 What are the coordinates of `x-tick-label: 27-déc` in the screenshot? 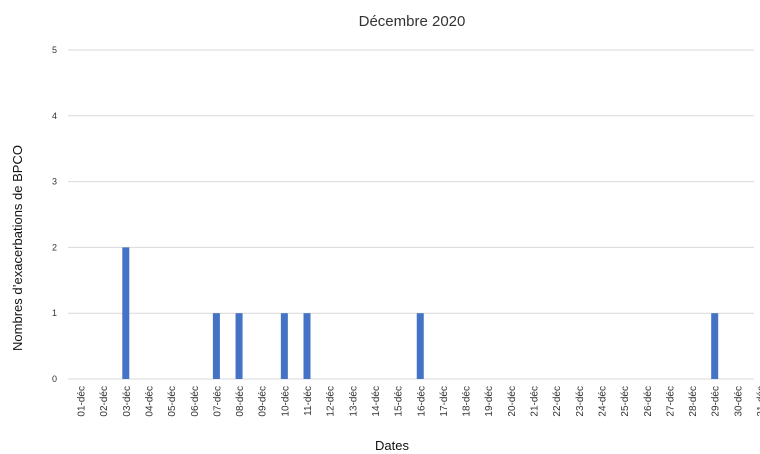 It's located at (670, 401).